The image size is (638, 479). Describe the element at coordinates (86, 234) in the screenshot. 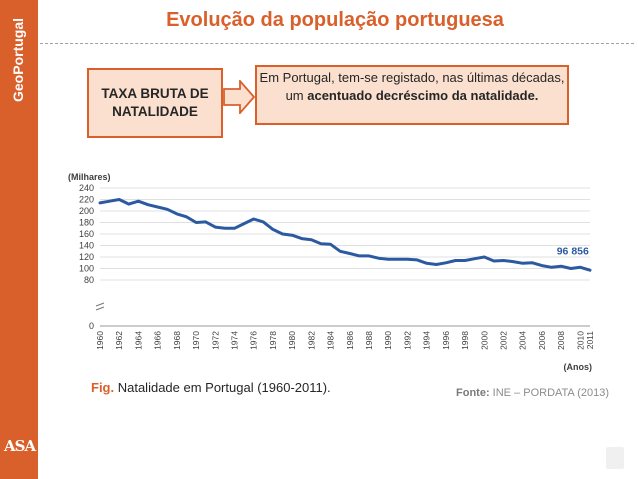

I see `y-tick-label: 160` at that location.